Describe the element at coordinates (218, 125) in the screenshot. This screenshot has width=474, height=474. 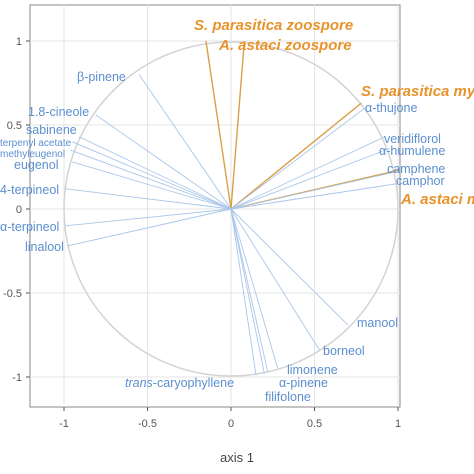
I see `vector-s-parasitica-zoospore` at that location.